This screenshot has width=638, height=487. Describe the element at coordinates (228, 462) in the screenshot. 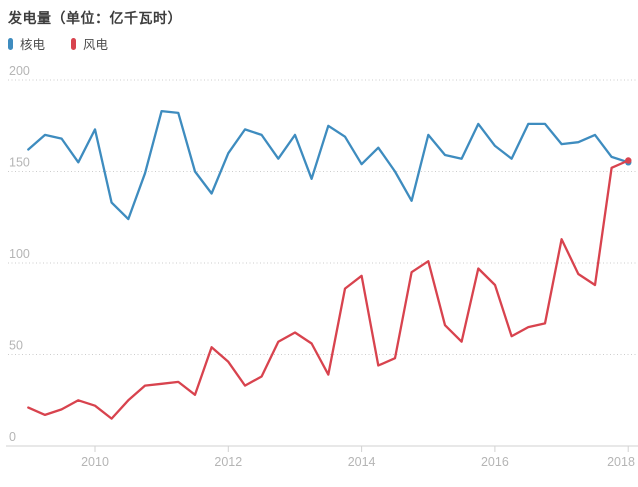

I see `x-axis-tick-label: 2012` at that location.